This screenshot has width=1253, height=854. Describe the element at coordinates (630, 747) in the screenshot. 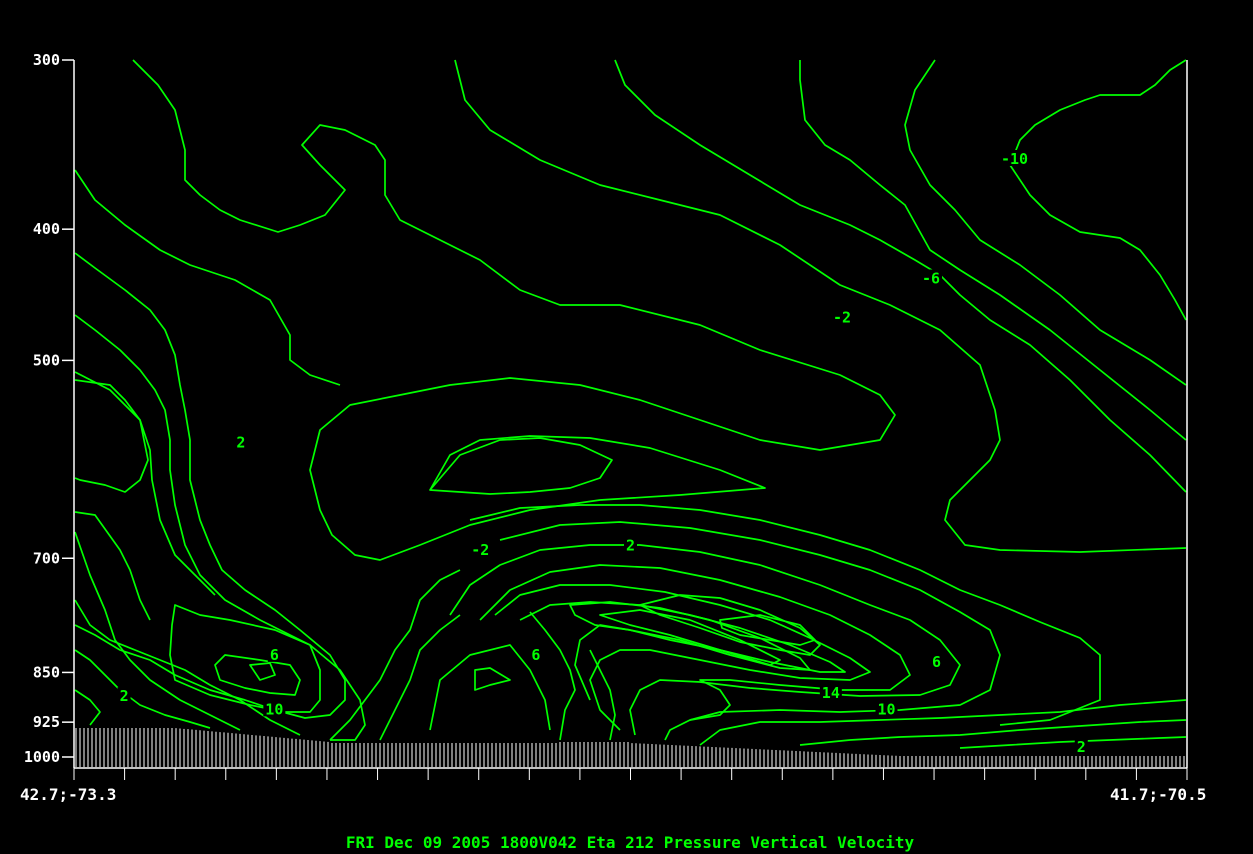

I see `terrain-hatch` at that location.